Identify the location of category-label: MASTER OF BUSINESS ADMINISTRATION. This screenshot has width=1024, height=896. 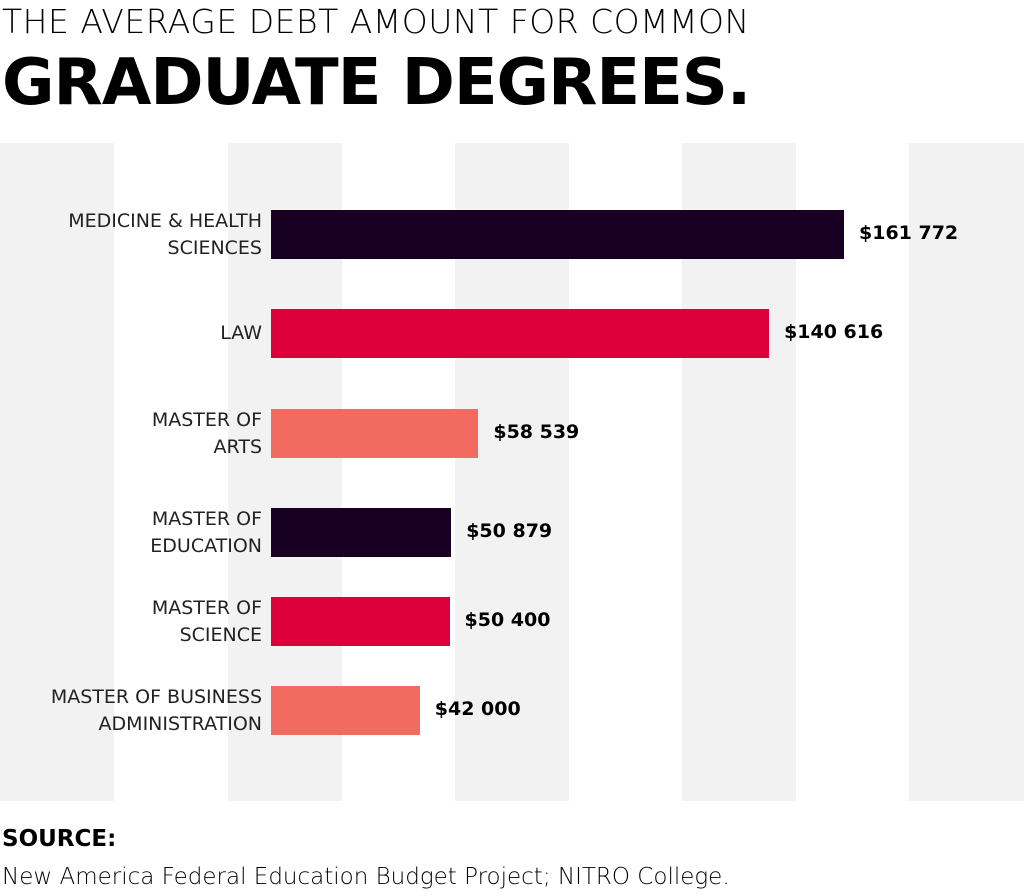
(156, 710).